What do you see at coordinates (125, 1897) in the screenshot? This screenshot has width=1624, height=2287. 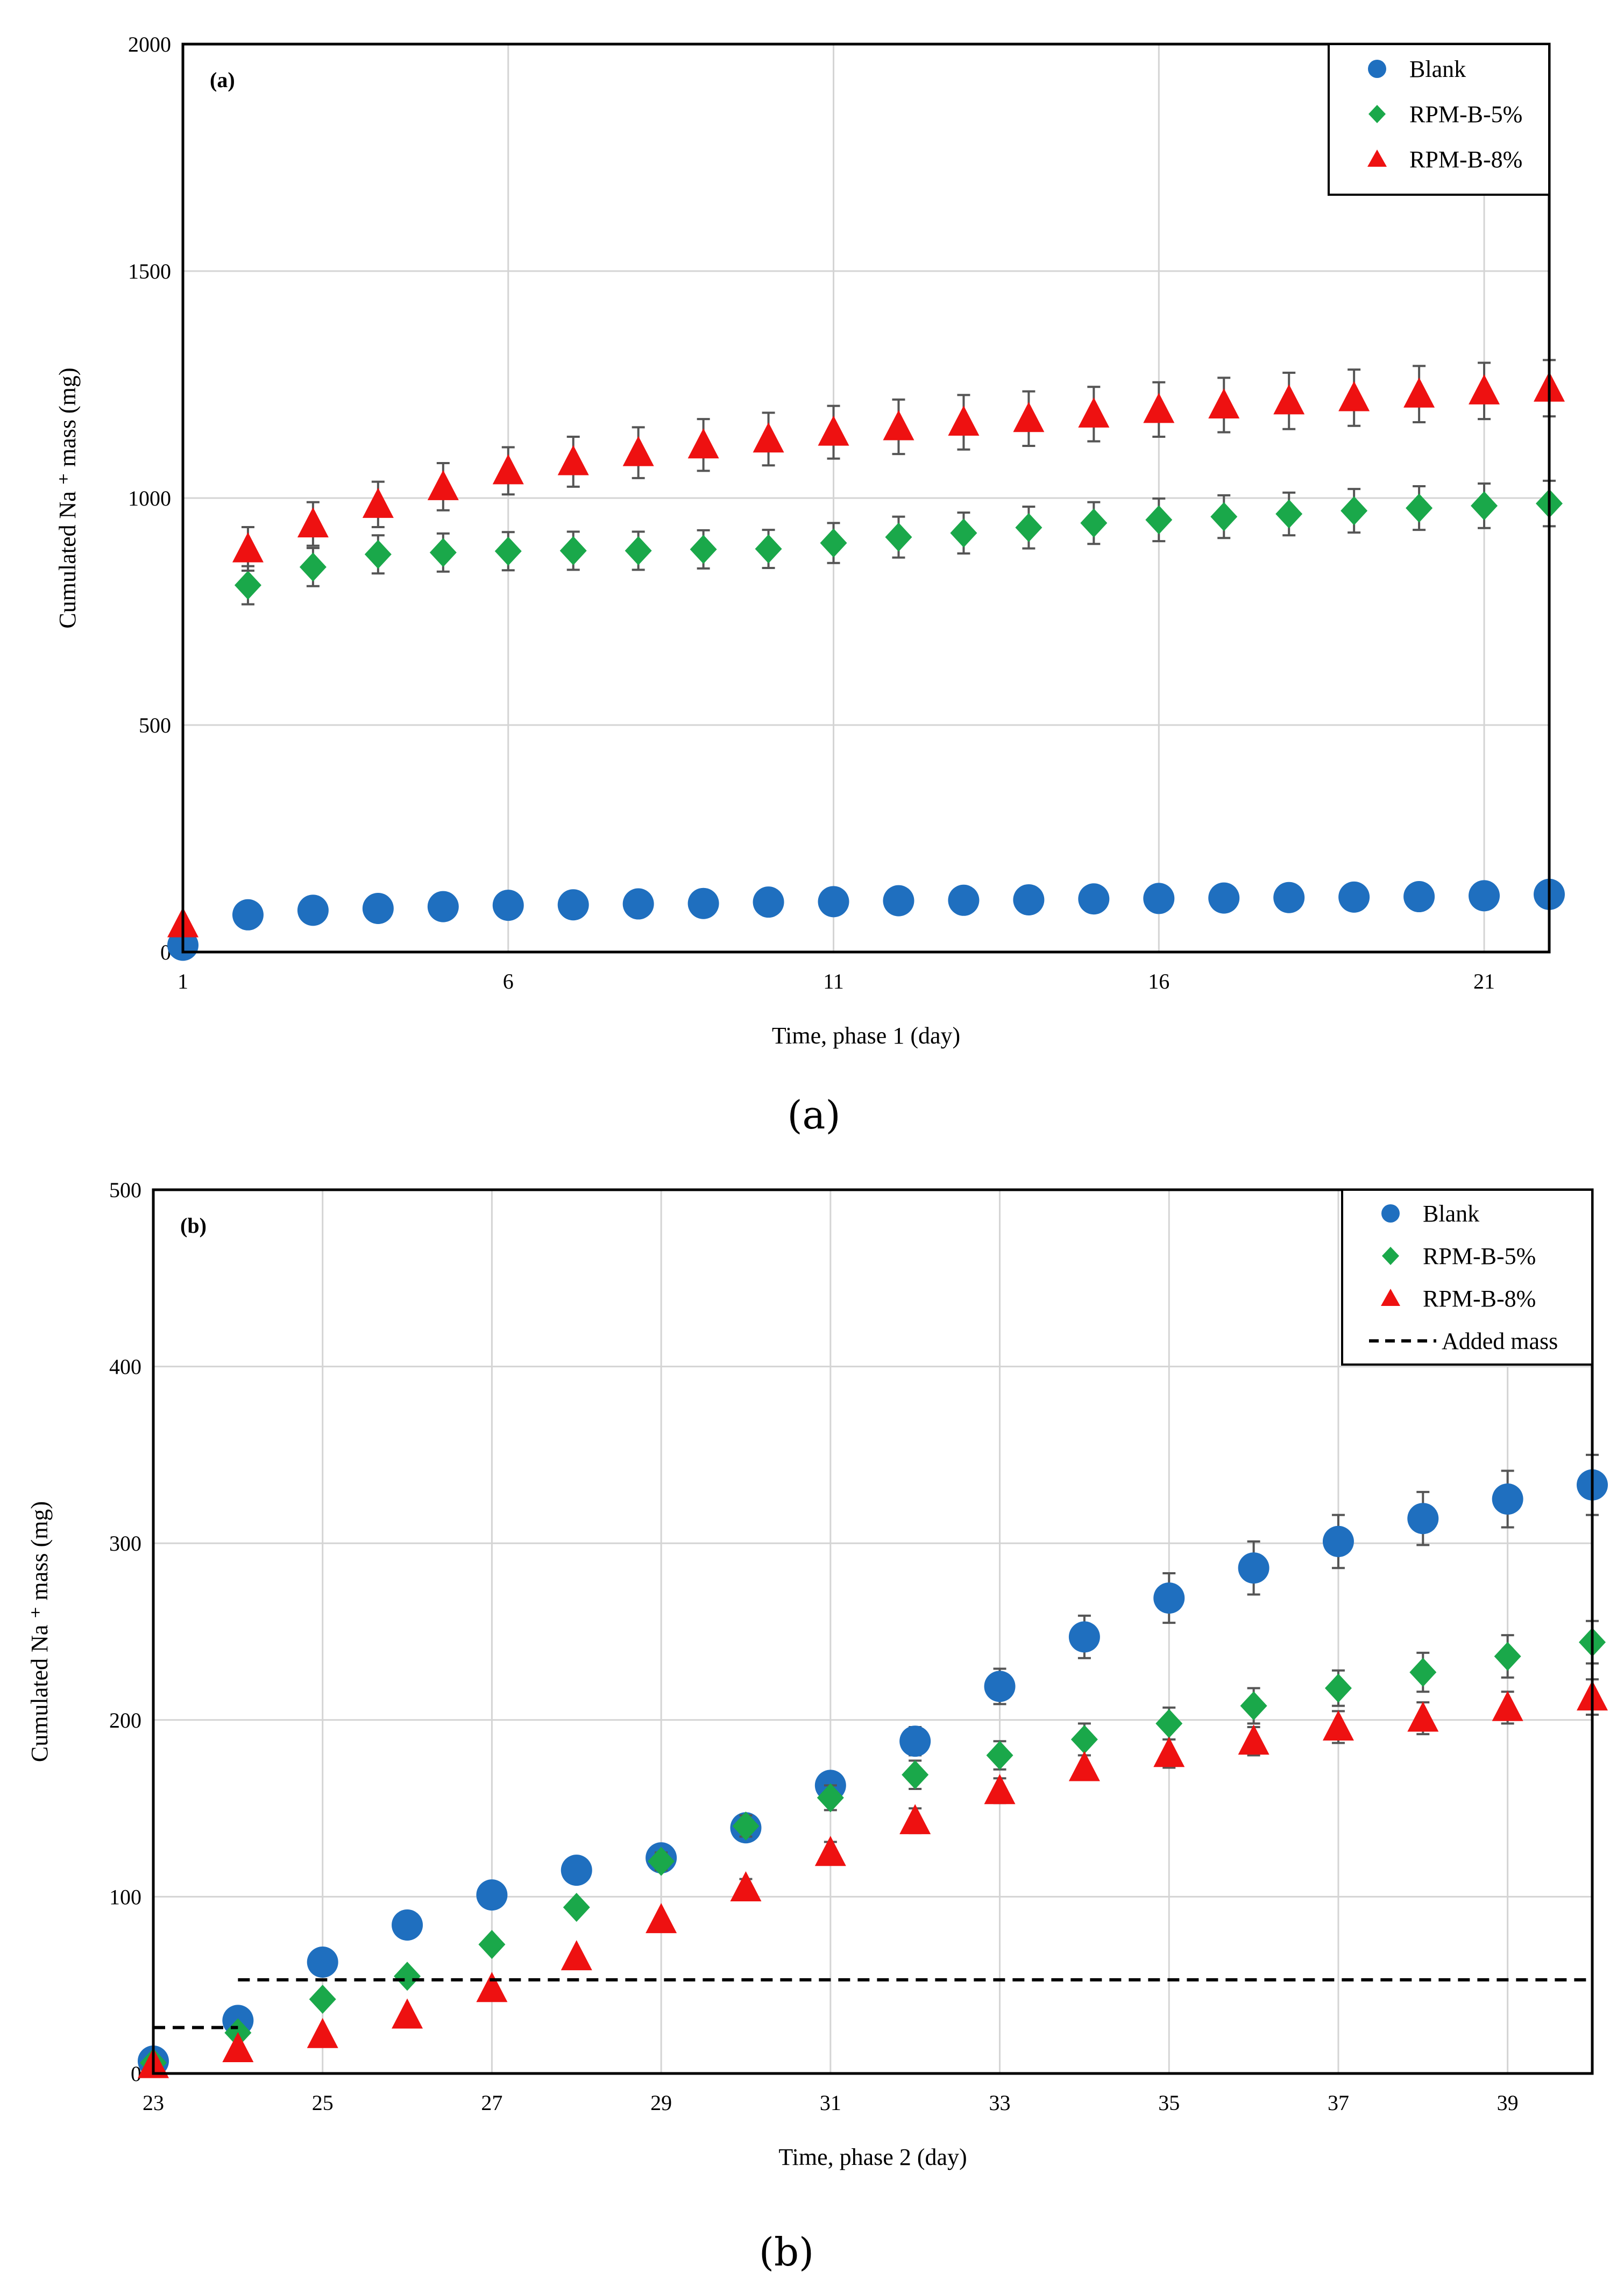 I see `y-tick-label: 100` at bounding box center [125, 1897].